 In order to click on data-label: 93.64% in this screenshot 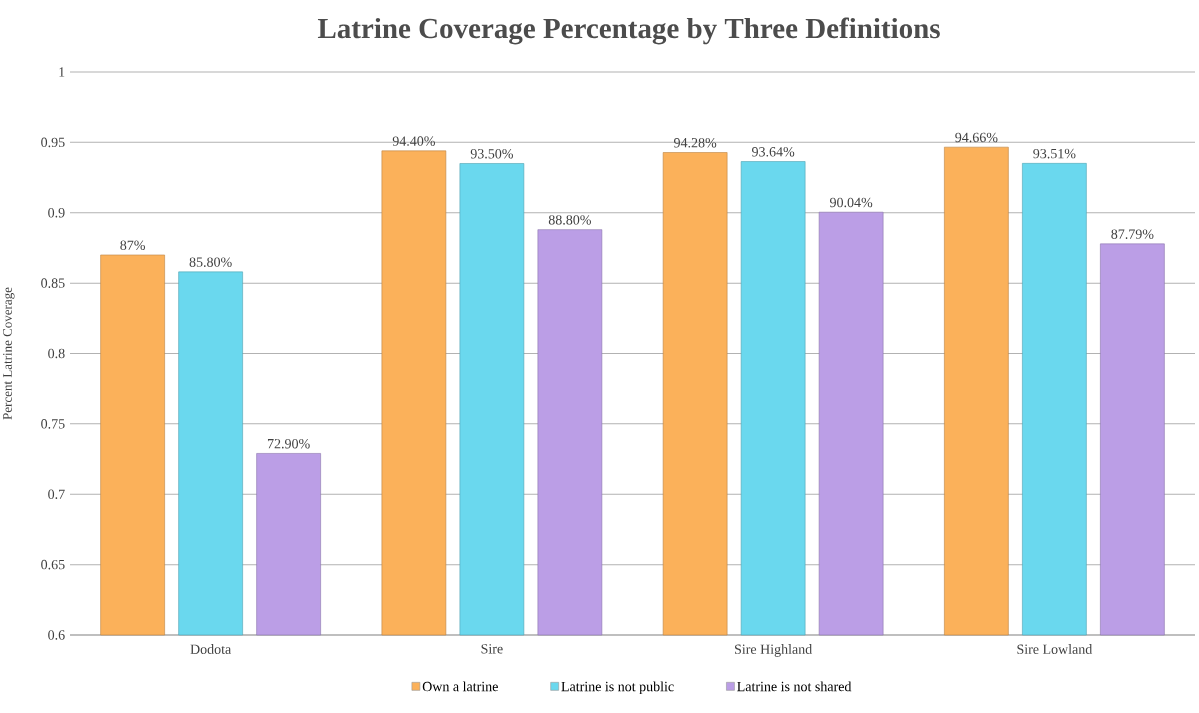, I will do `click(773, 152)`.